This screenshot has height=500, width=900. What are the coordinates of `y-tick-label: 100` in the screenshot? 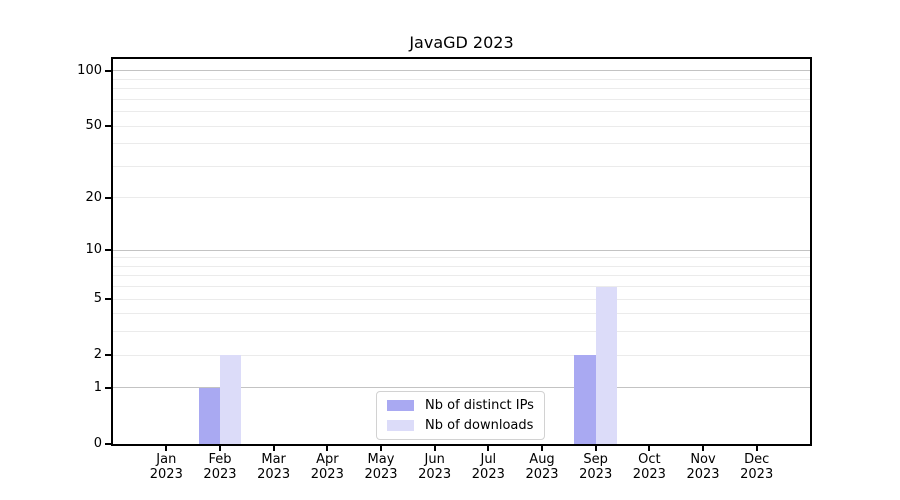 It's located at (89, 70).